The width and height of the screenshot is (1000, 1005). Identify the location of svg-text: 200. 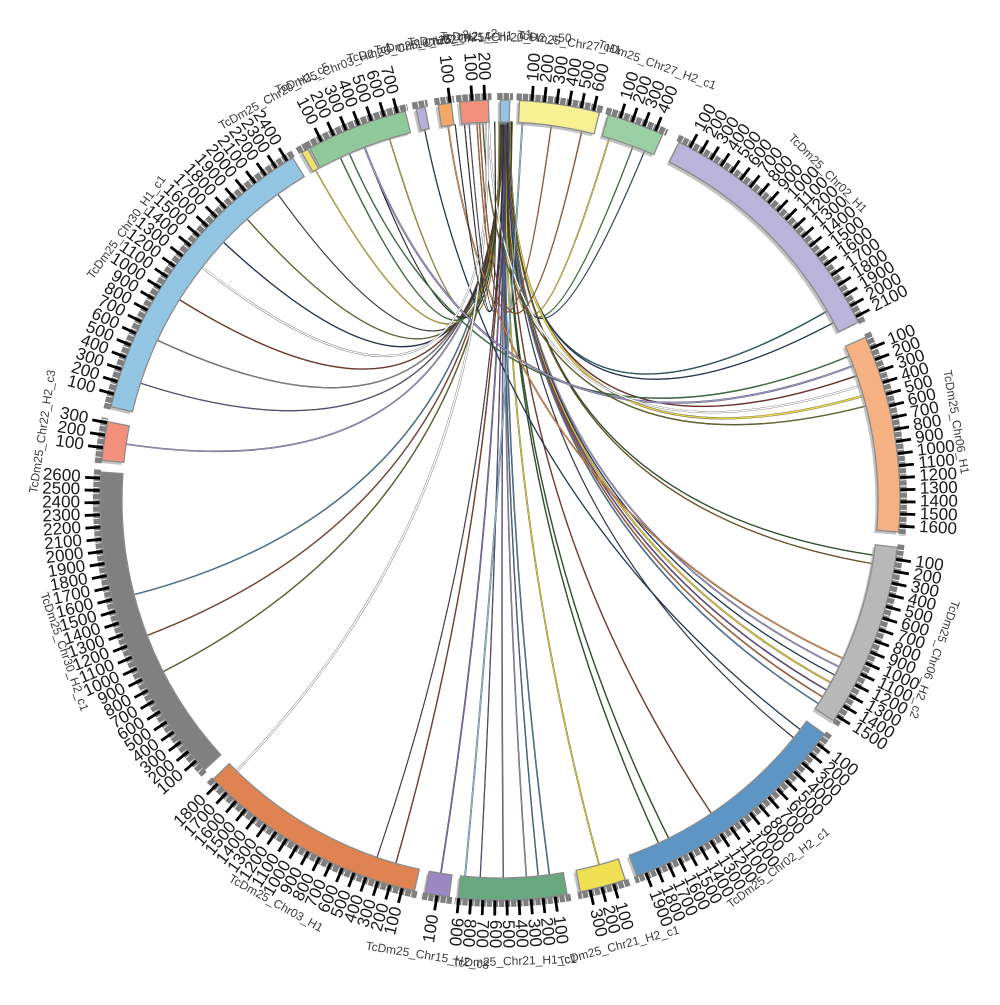
(484, 66).